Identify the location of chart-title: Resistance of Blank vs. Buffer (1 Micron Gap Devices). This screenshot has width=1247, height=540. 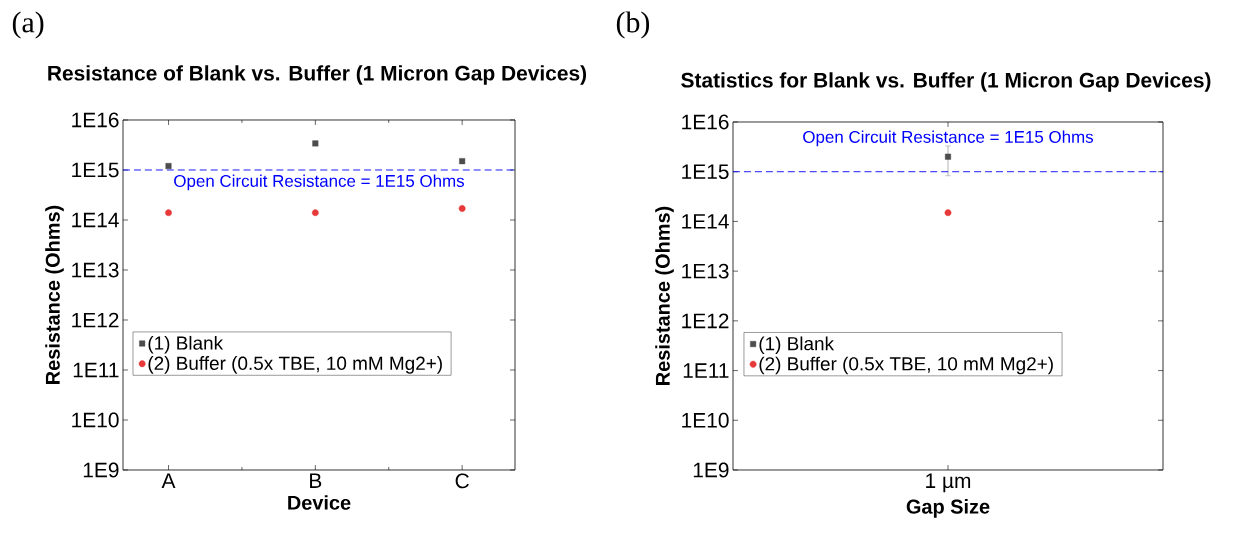
(317, 75).